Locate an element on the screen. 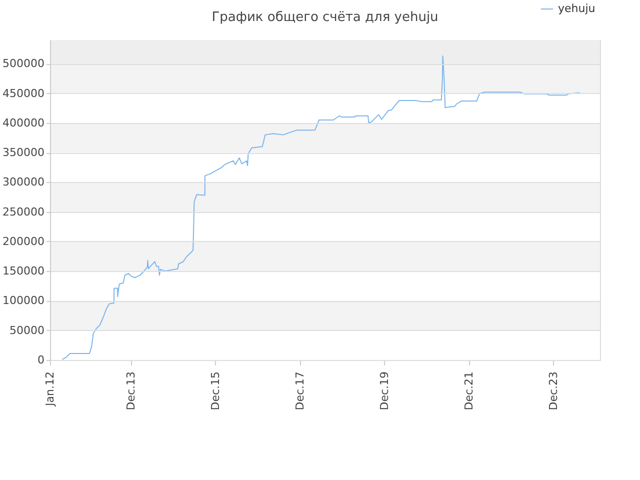 This screenshot has height=480, width=640. x-tick-label: Dec.21 is located at coordinates (469, 391).